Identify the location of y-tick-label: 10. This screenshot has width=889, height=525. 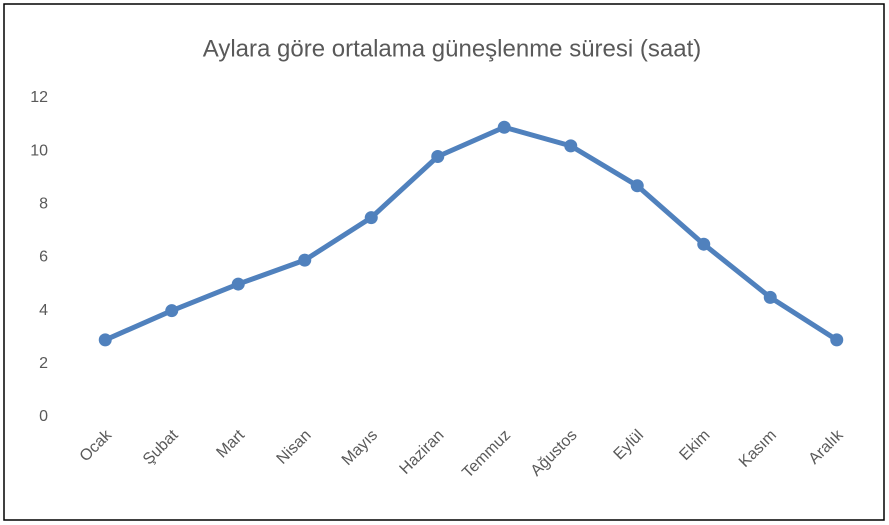
(39, 150).